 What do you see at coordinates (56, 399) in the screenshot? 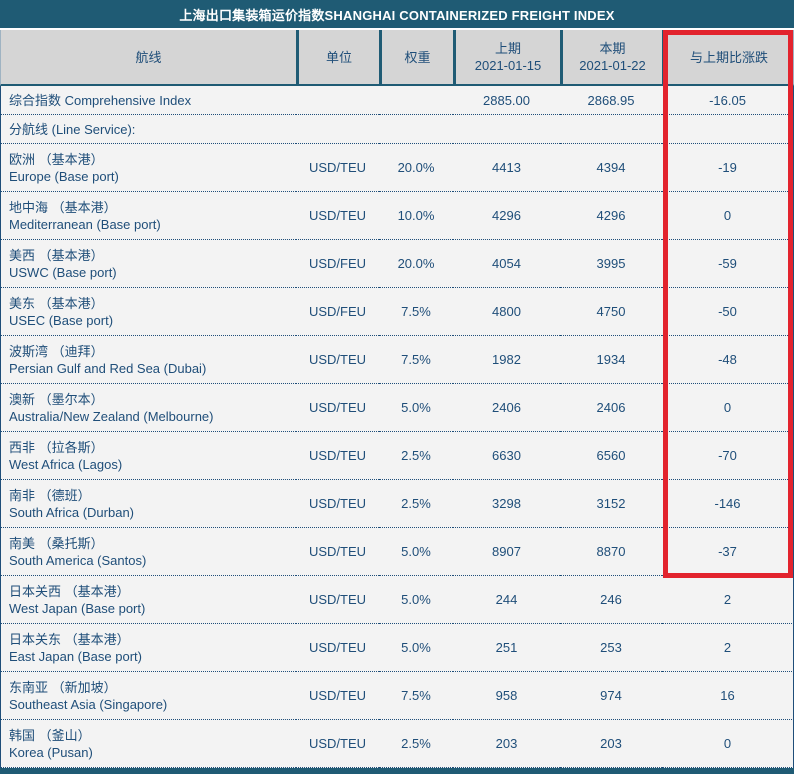
I see `route-name-cn: 澳新 （墨尔本）` at bounding box center [56, 399].